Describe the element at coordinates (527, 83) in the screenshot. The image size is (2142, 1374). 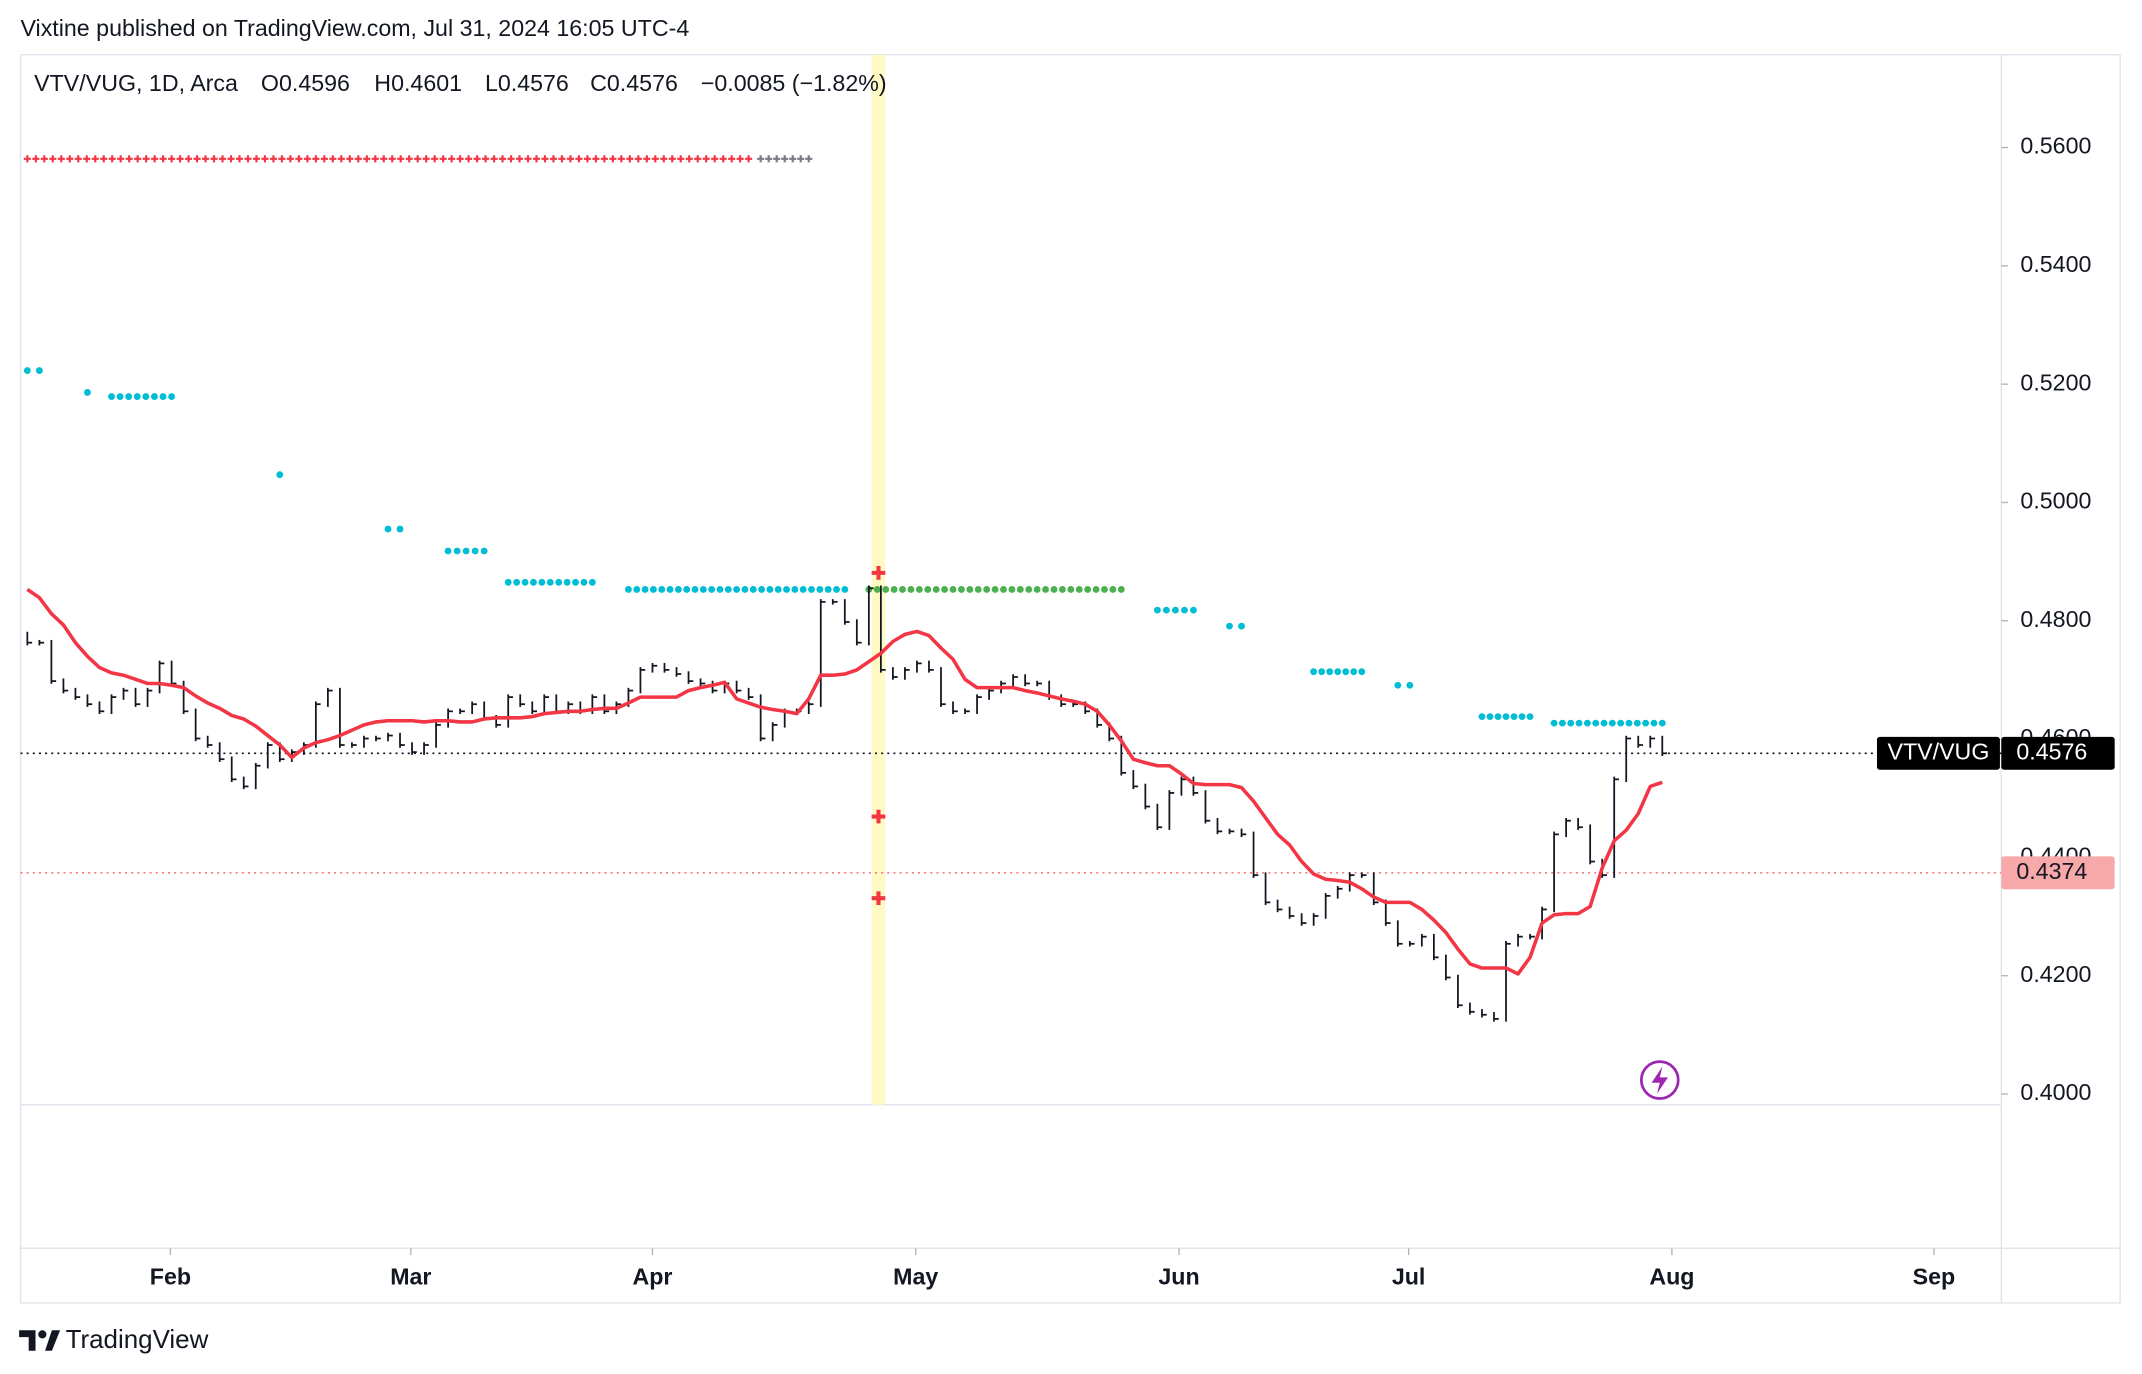
I see `legend-low: L0.4576` at that location.